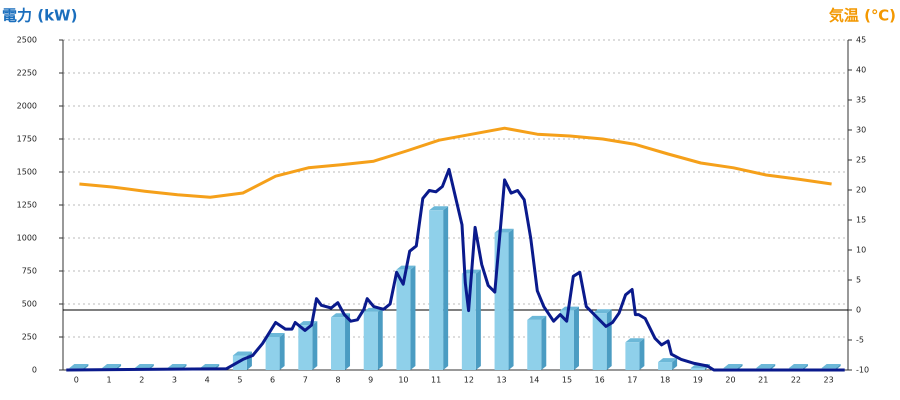 Image resolution: width=900 pixels, height=400 pixels. What do you see at coordinates (861, 190) in the screenshot?
I see `y2-tick-label: 20` at bounding box center [861, 190].